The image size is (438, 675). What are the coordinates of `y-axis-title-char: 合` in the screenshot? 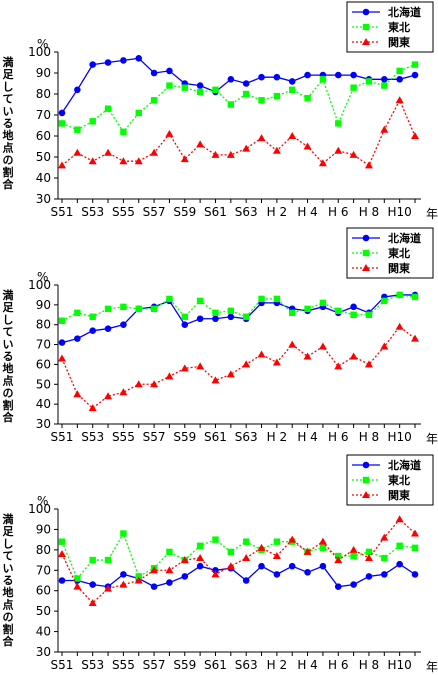 It's located at (9, 184).